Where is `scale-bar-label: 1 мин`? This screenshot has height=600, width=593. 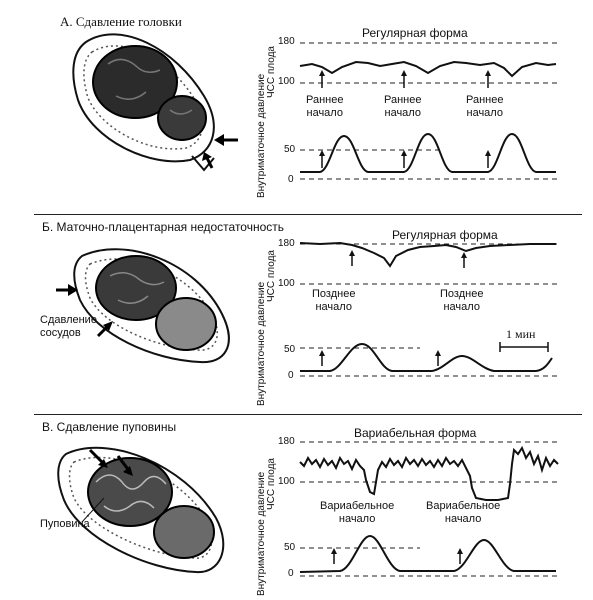
scale-bar-label: 1 мин is located at coordinates (521, 334).